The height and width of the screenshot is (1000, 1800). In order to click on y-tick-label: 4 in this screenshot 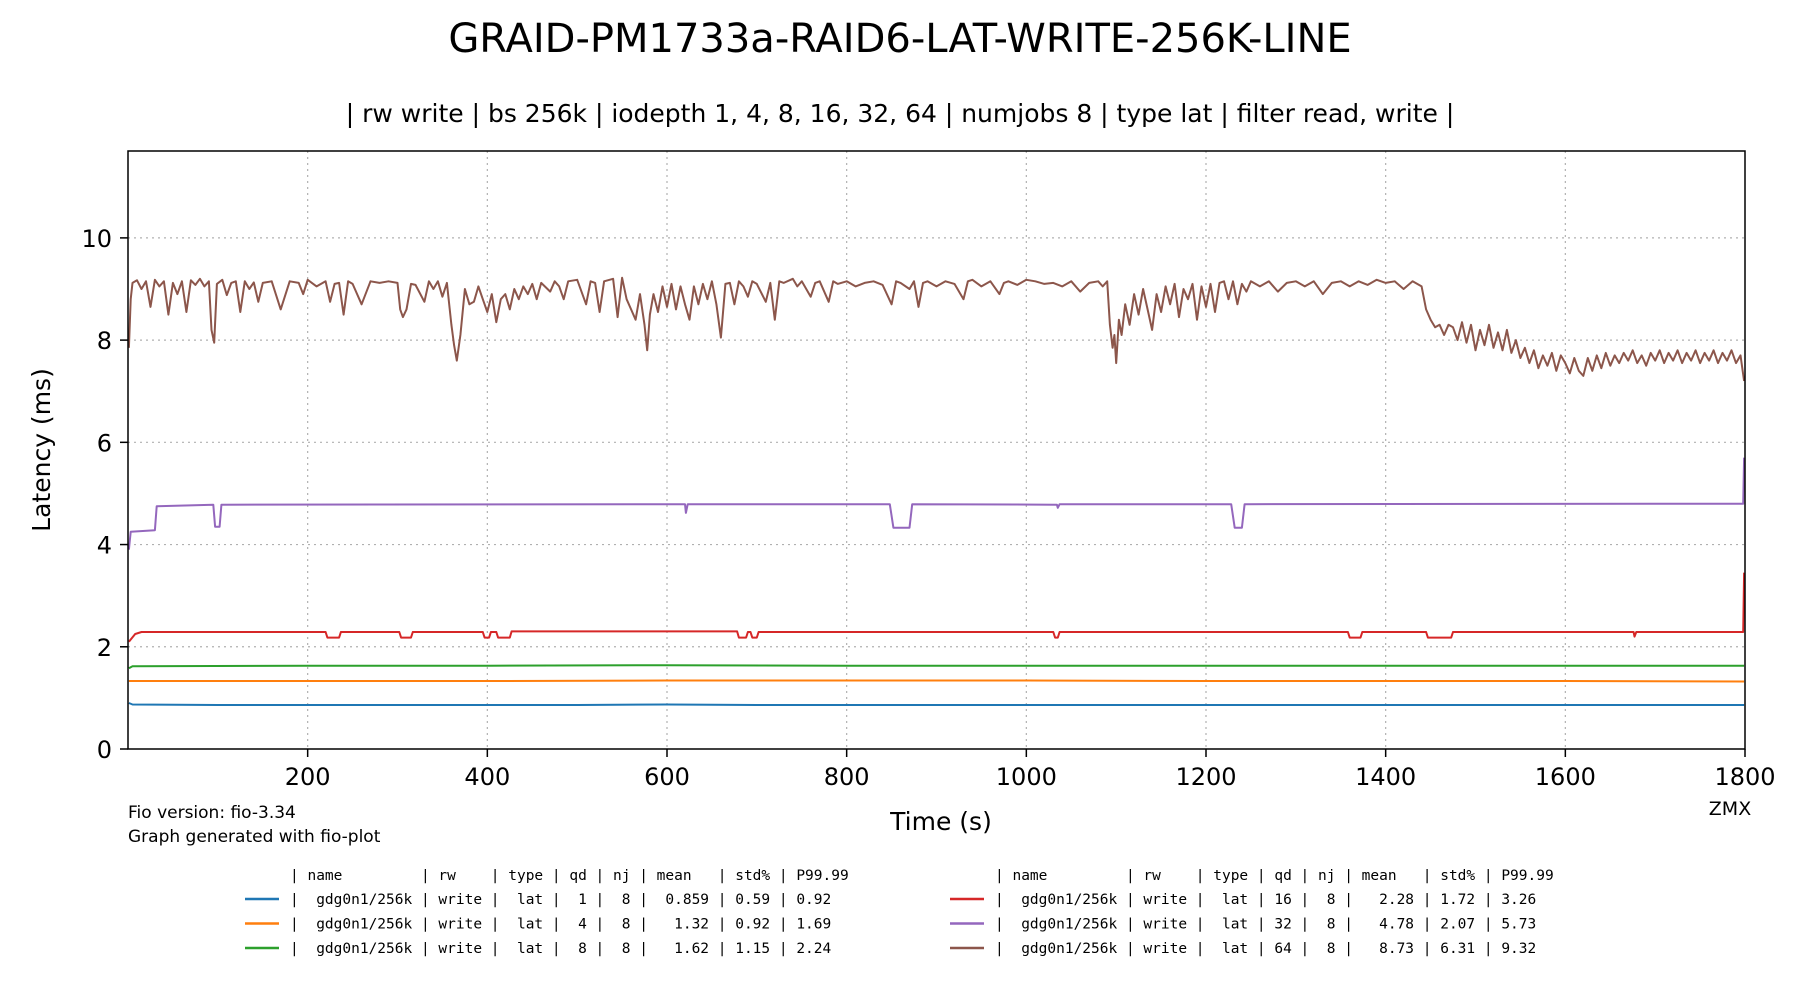, I will do `click(104, 546)`.